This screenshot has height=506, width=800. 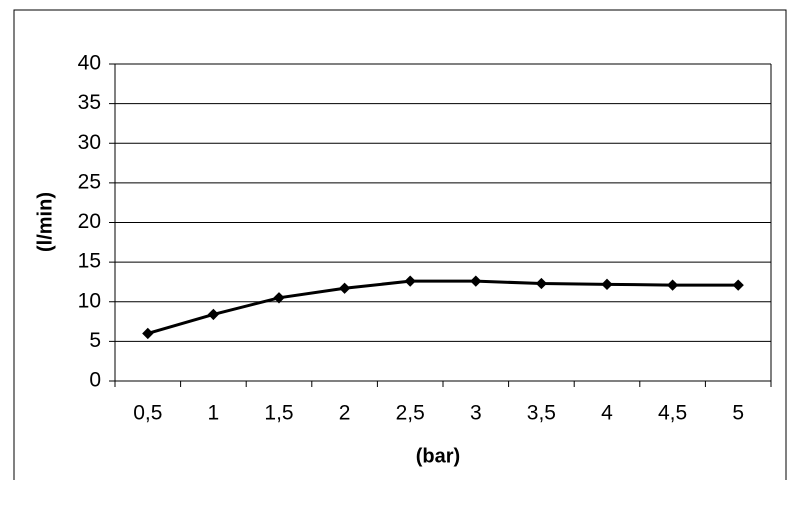 What do you see at coordinates (214, 413) in the screenshot?
I see `x-tick-label: 1` at bounding box center [214, 413].